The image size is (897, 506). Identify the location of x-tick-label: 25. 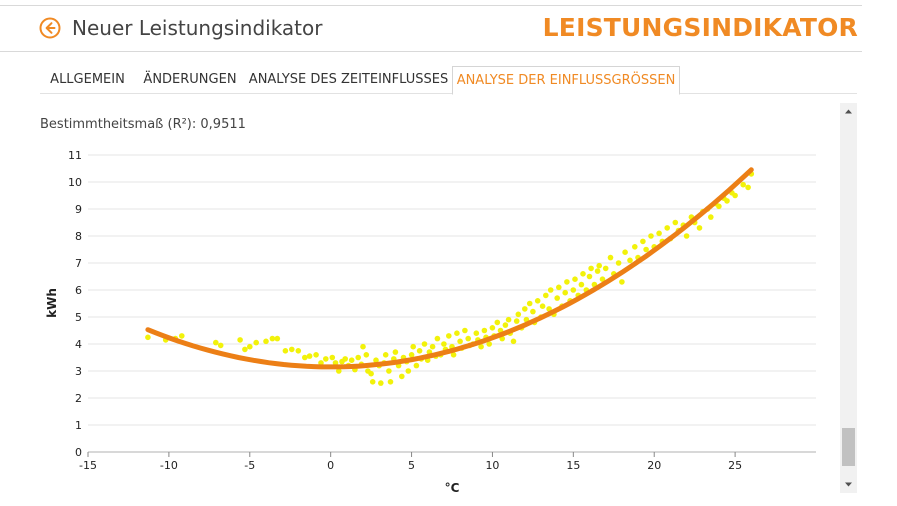
(735, 465).